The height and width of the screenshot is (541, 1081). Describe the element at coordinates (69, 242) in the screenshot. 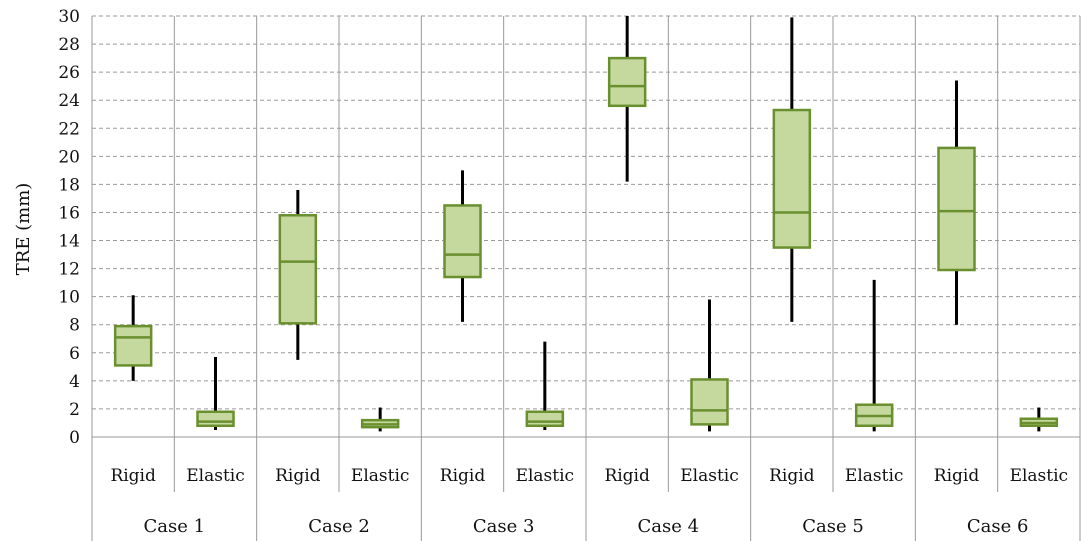

I see `y-tick-label: 14` at that location.